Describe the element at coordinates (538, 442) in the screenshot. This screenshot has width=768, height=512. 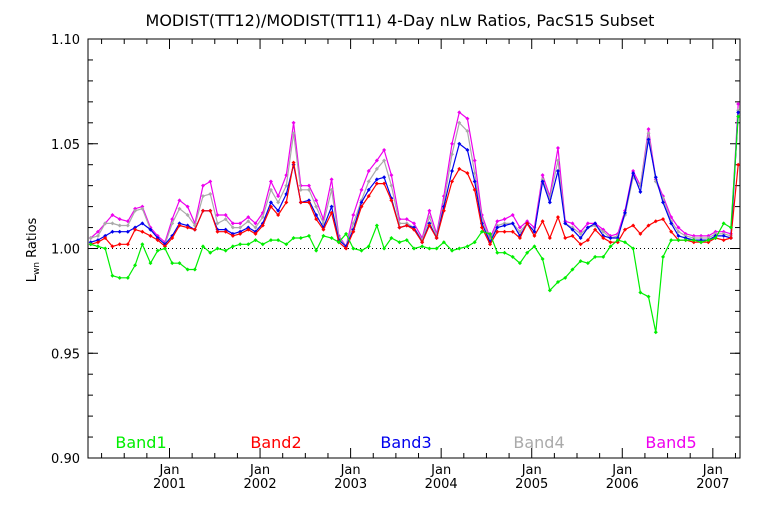
I see `legend-entry-band4: Band4` at that location.